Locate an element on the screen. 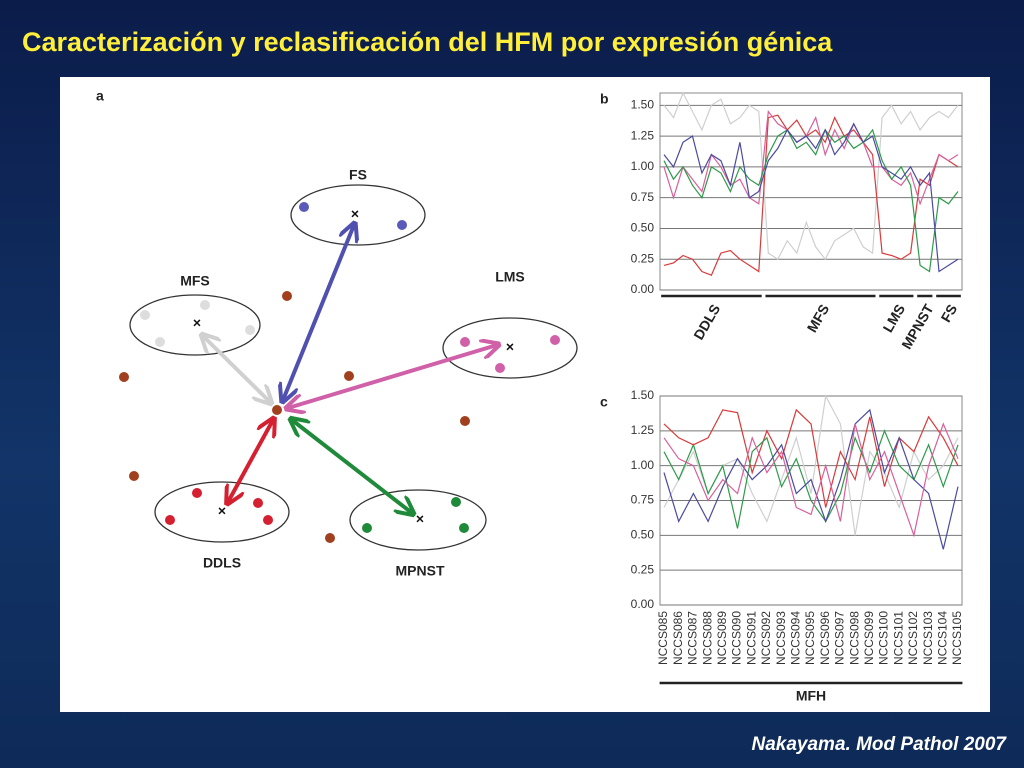  x-tick-label: NCCS101 is located at coordinates (898, 638).